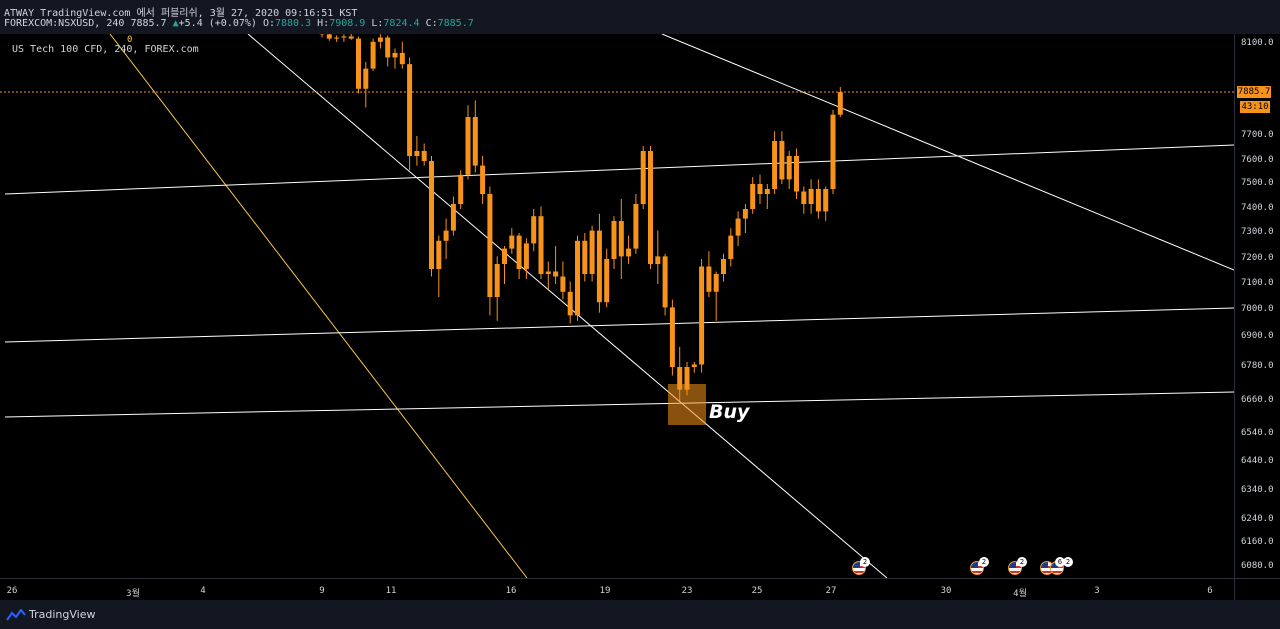  I want to click on last-value: 7885.7, so click(148, 23).